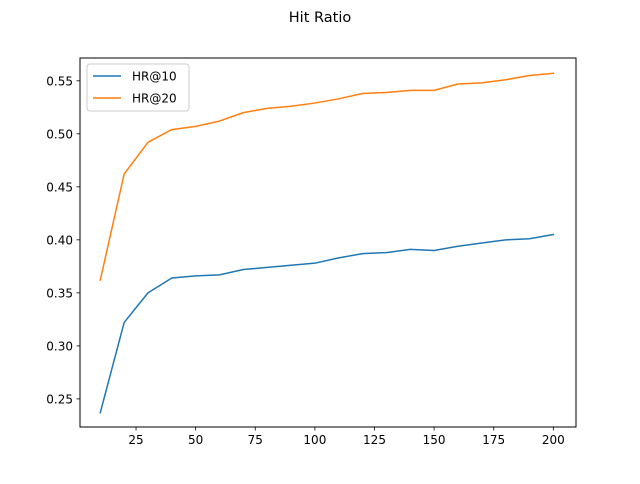 Image resolution: width=640 pixels, height=484 pixels. I want to click on x-tick-label: 125, so click(374, 440).